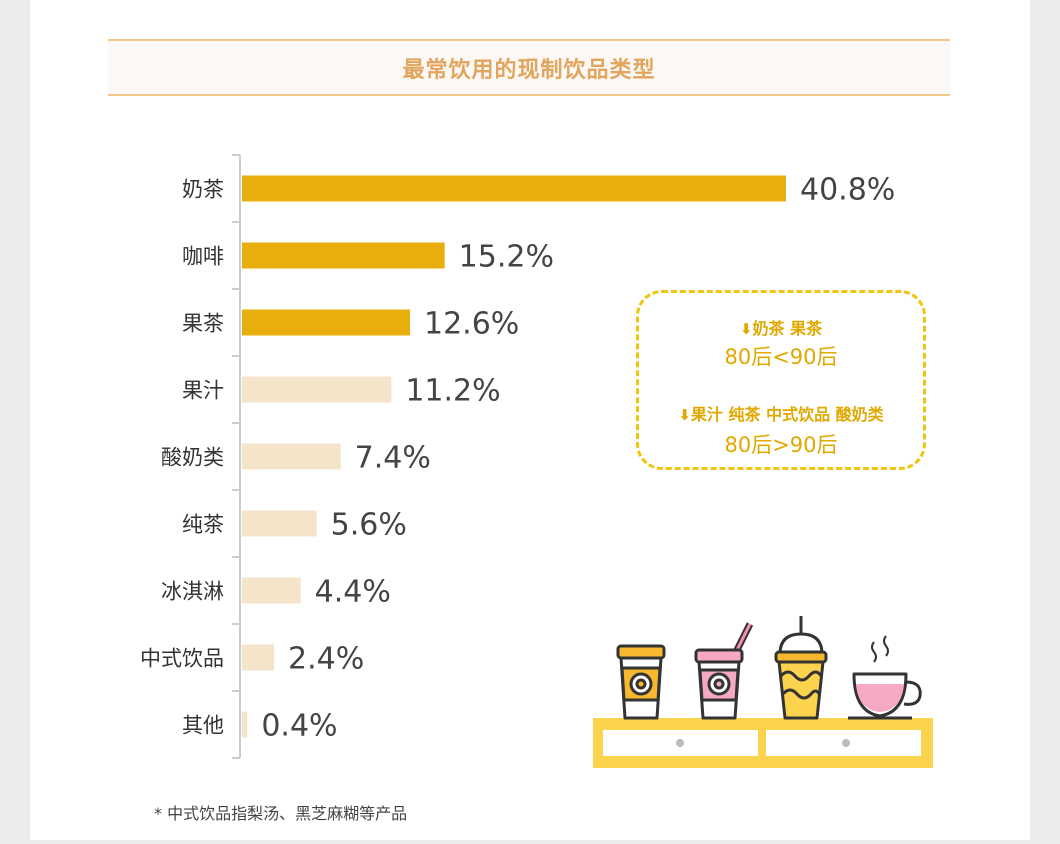  What do you see at coordinates (192, 458) in the screenshot?
I see `category-label: 酸奶类` at bounding box center [192, 458].